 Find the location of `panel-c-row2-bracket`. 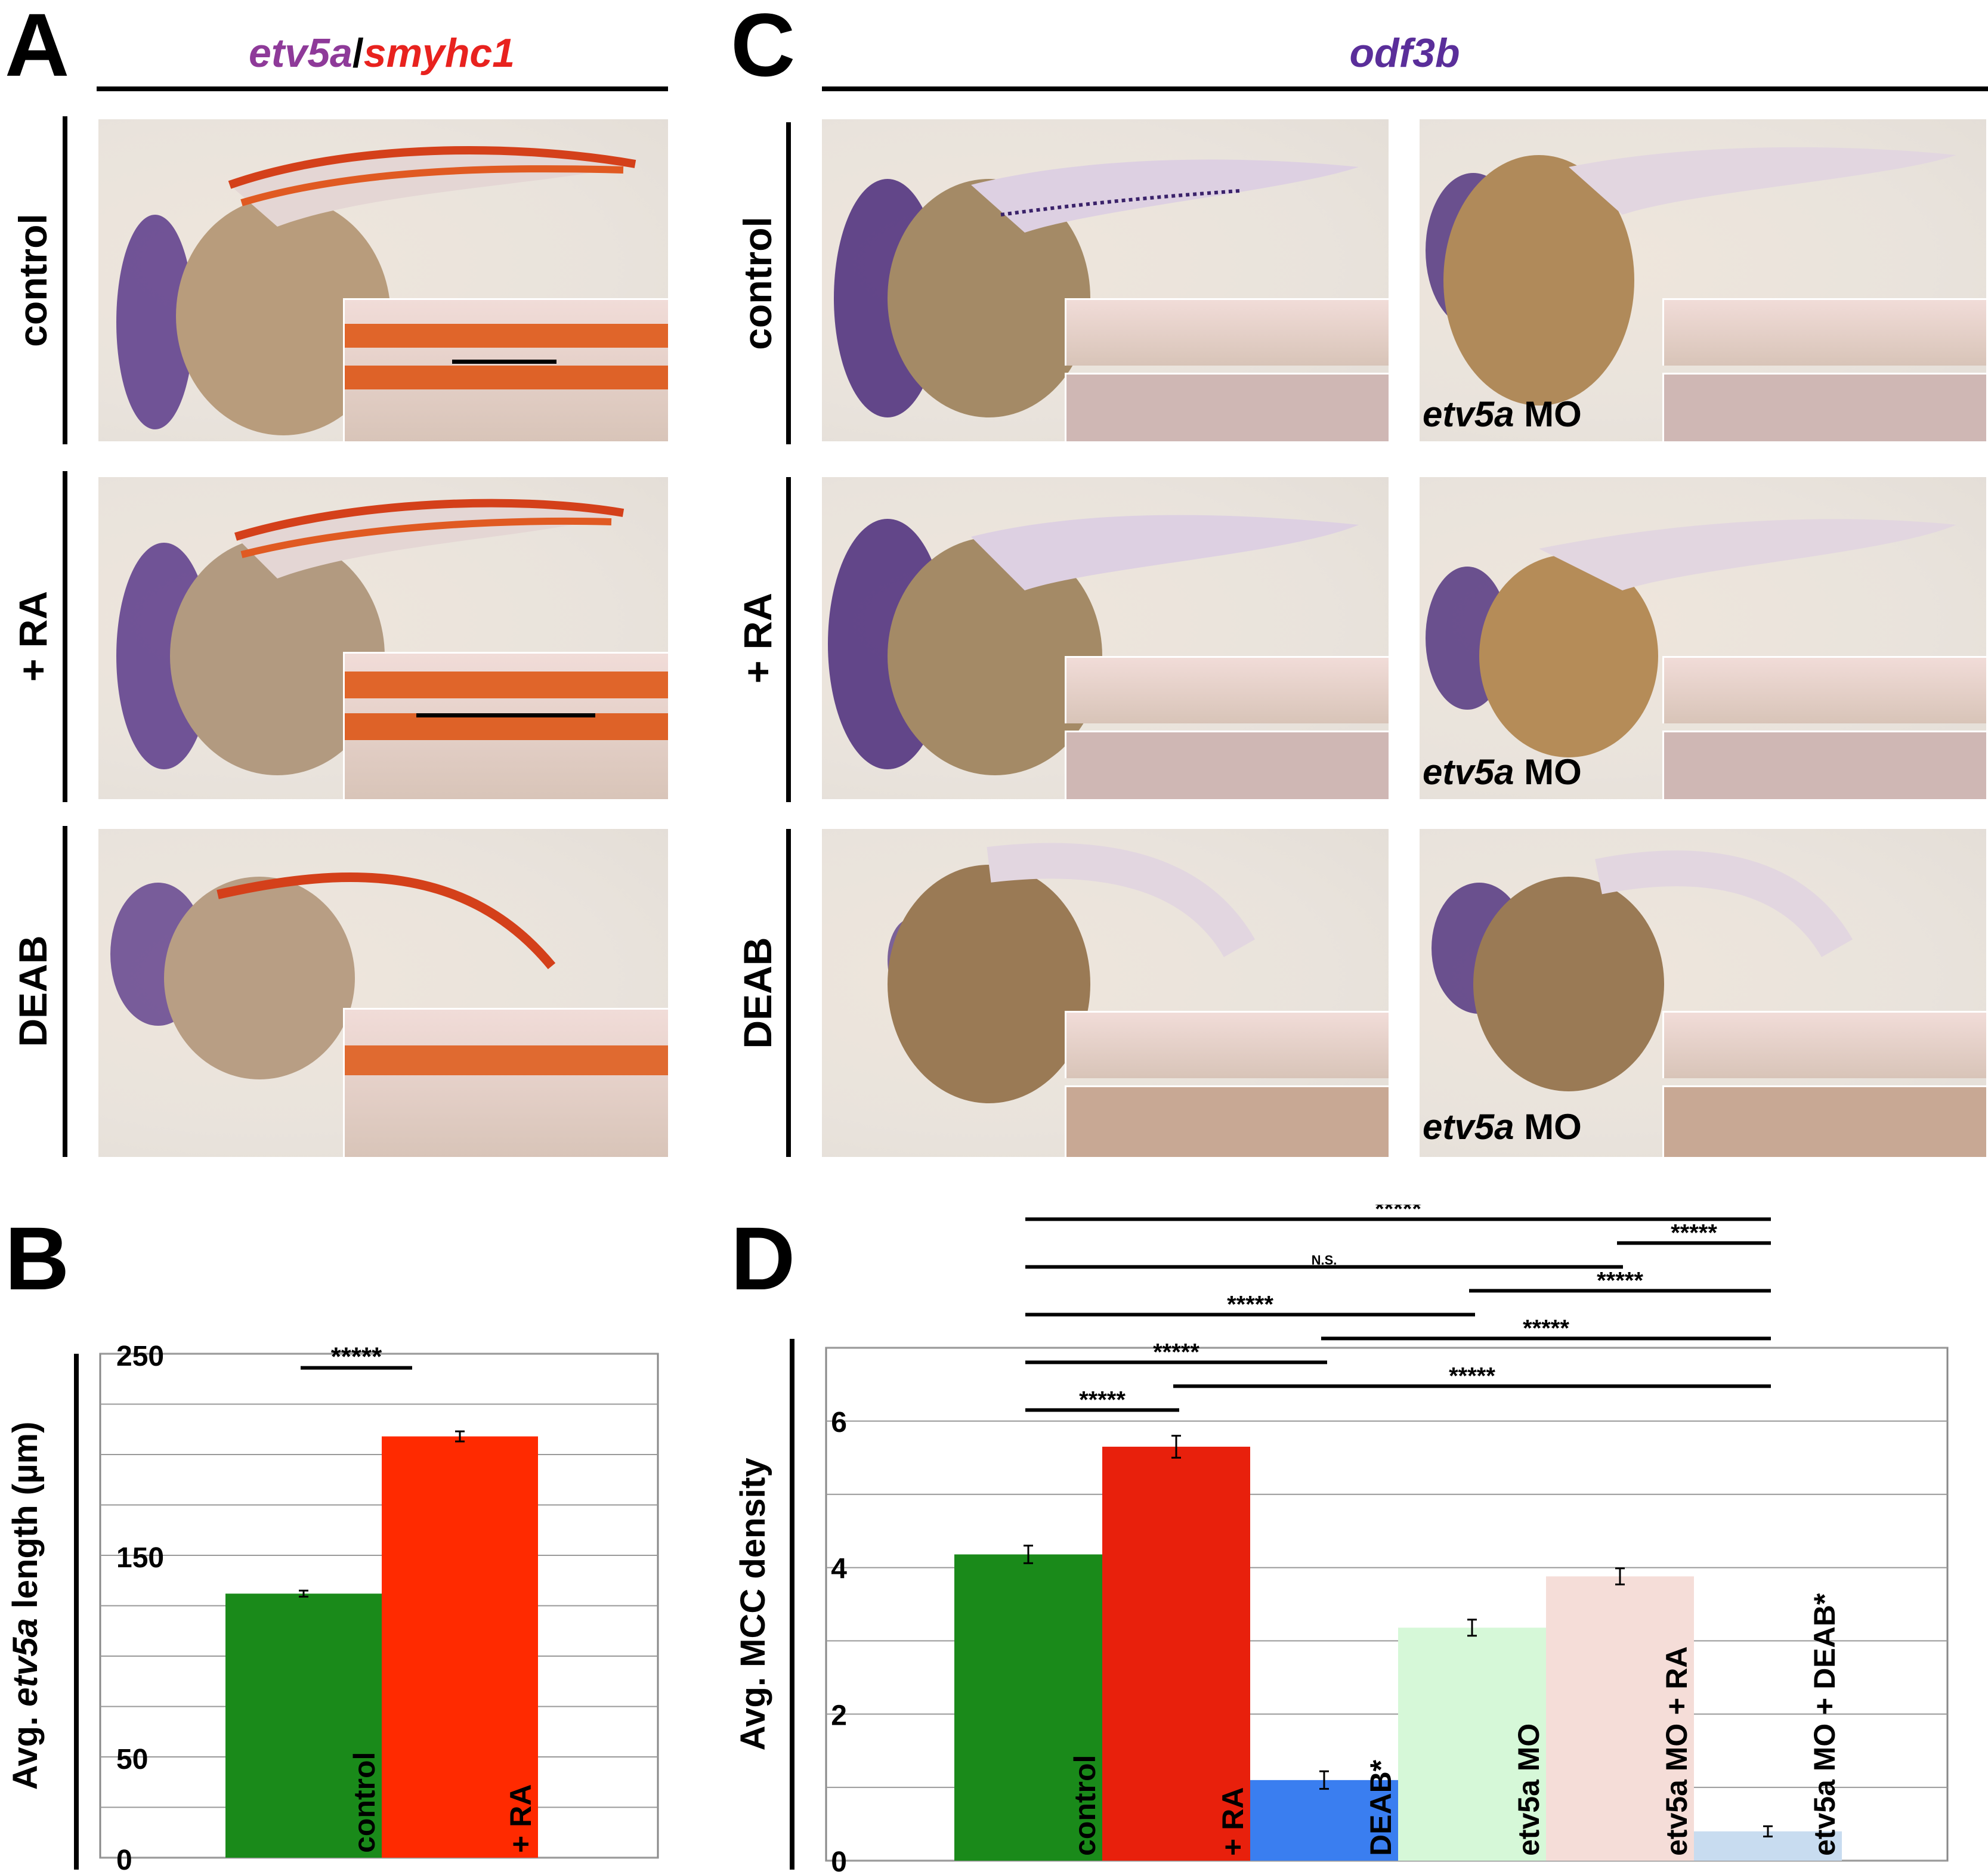

panel-c-row2-bracket is located at coordinates (788, 640).